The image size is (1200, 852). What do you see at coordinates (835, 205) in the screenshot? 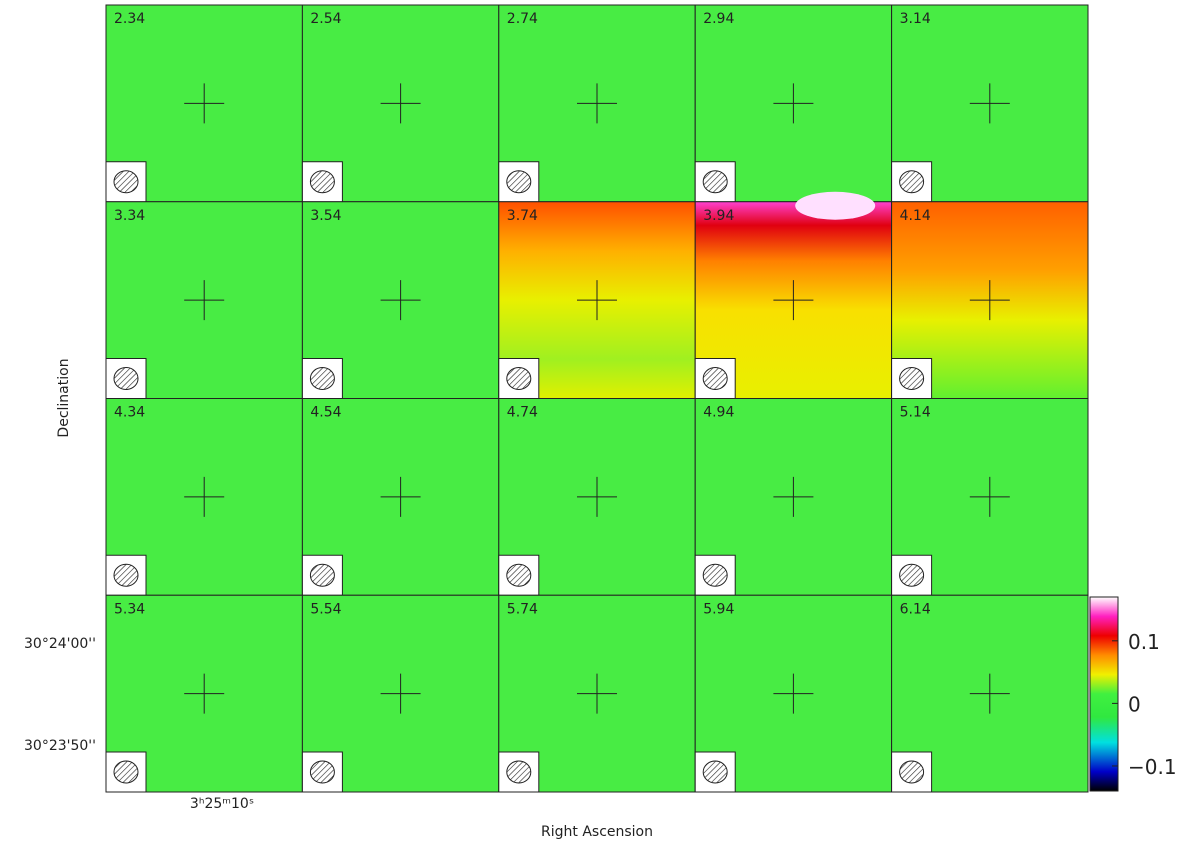
I see `emission-peak` at bounding box center [835, 205].